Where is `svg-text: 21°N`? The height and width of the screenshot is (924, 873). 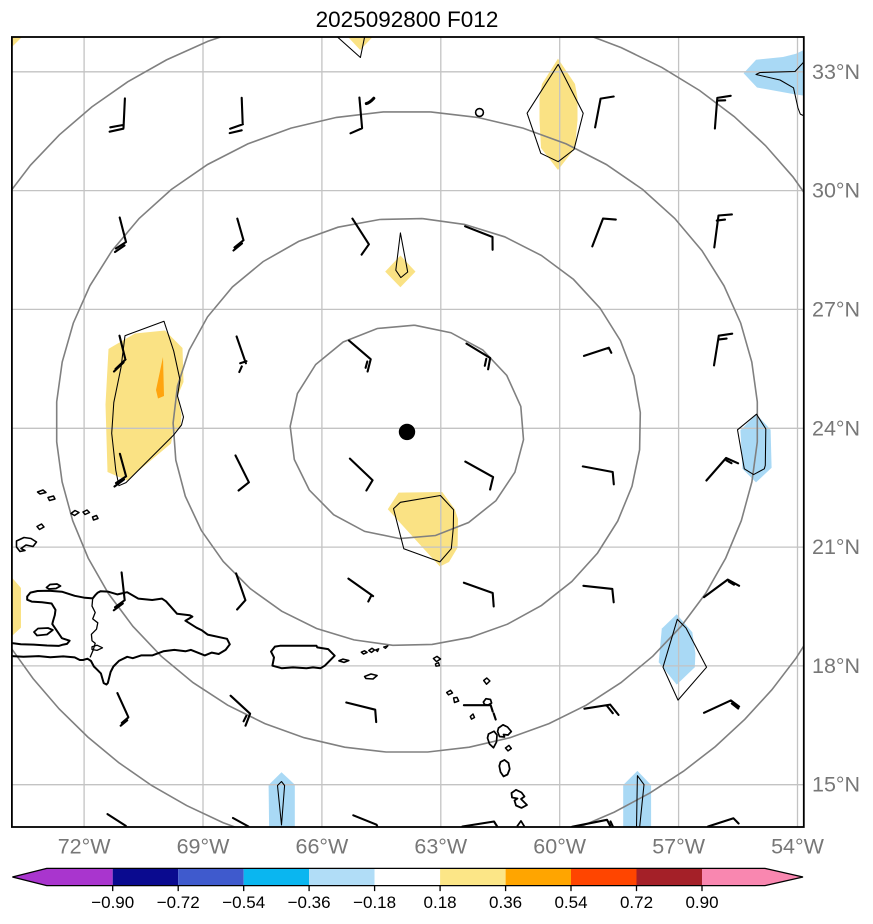 svg-text: 21°N is located at coordinates (836, 547).